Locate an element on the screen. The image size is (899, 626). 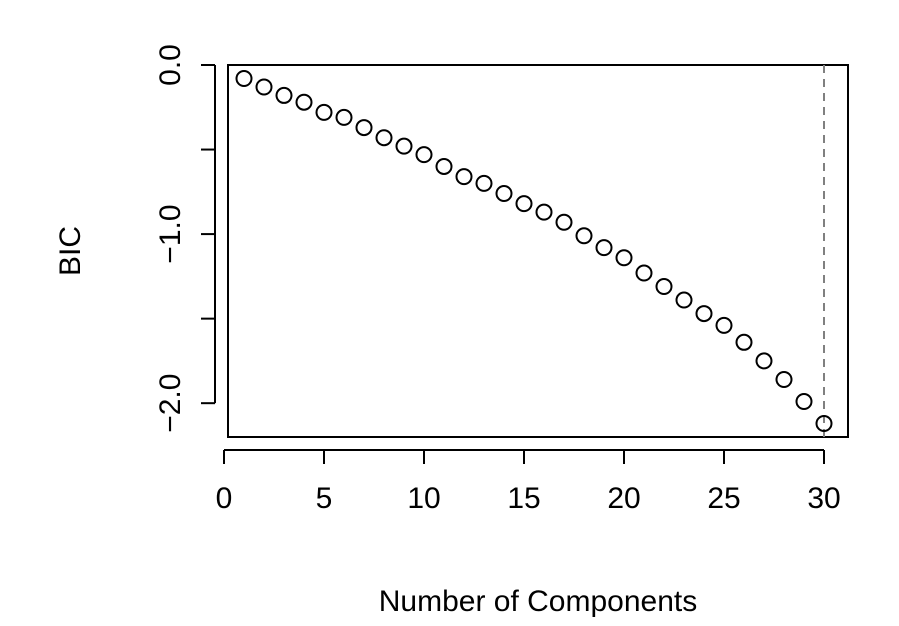
x-axis: 0 5 10 15 20 25 30 is located at coordinates (528, 482).